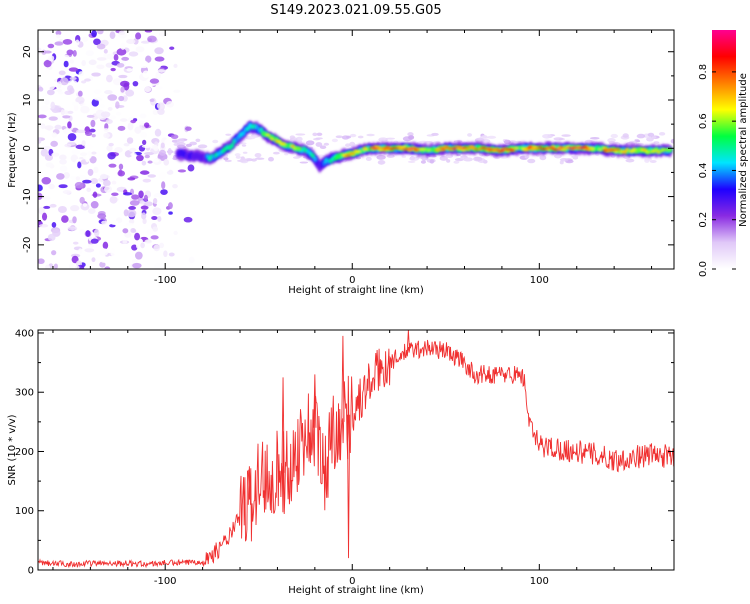 This screenshot has width=750, height=604. I want to click on snr-y-tick-label: 0, so click(31, 571).